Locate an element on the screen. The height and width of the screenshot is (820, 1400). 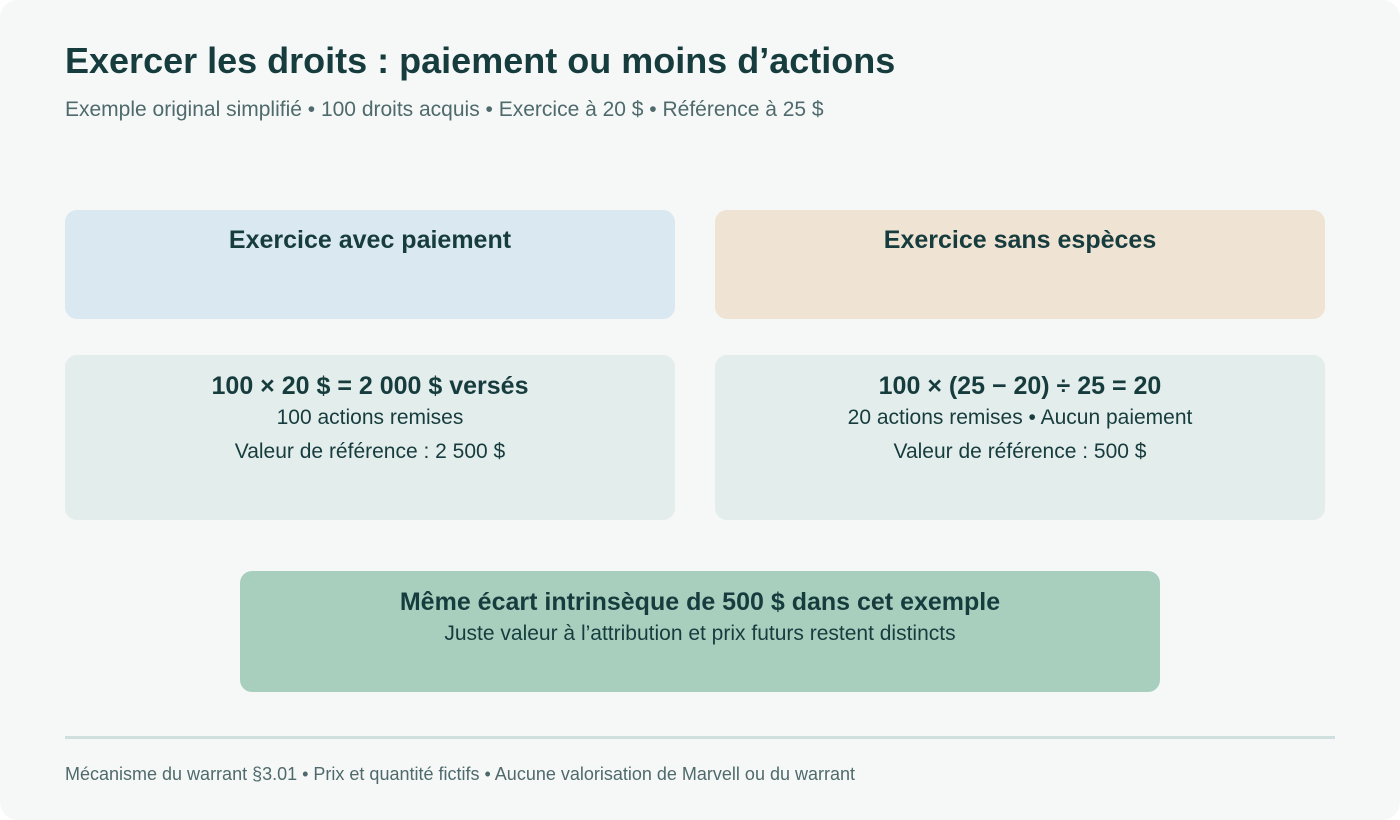
cashless-reference-value: Valeur de référence : 500 $ is located at coordinates (1020, 451).